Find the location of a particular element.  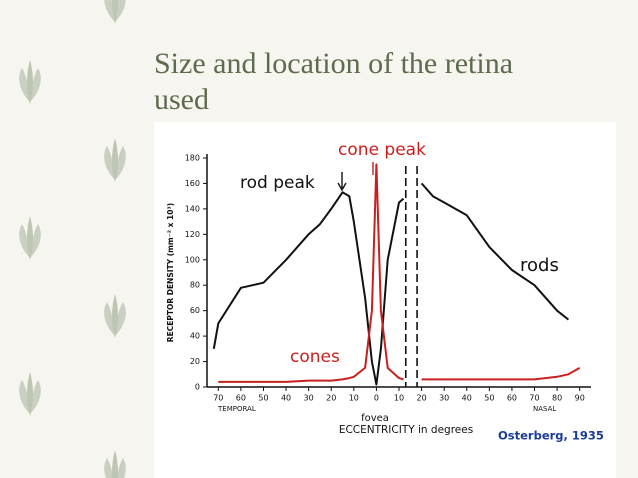

annotation: rod peak is located at coordinates (277, 183).